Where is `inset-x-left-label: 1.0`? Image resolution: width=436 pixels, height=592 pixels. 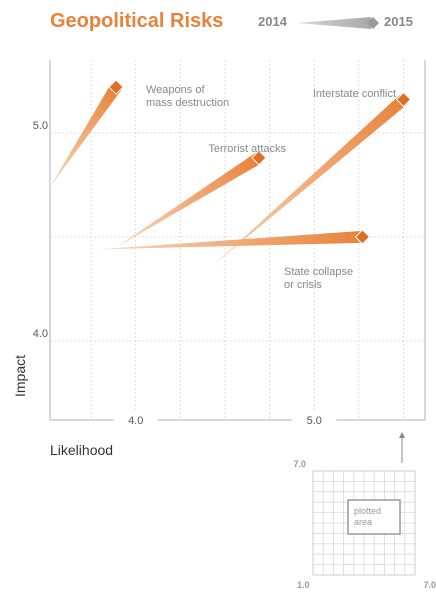 inset-x-left-label: 1.0 is located at coordinates (303, 585).